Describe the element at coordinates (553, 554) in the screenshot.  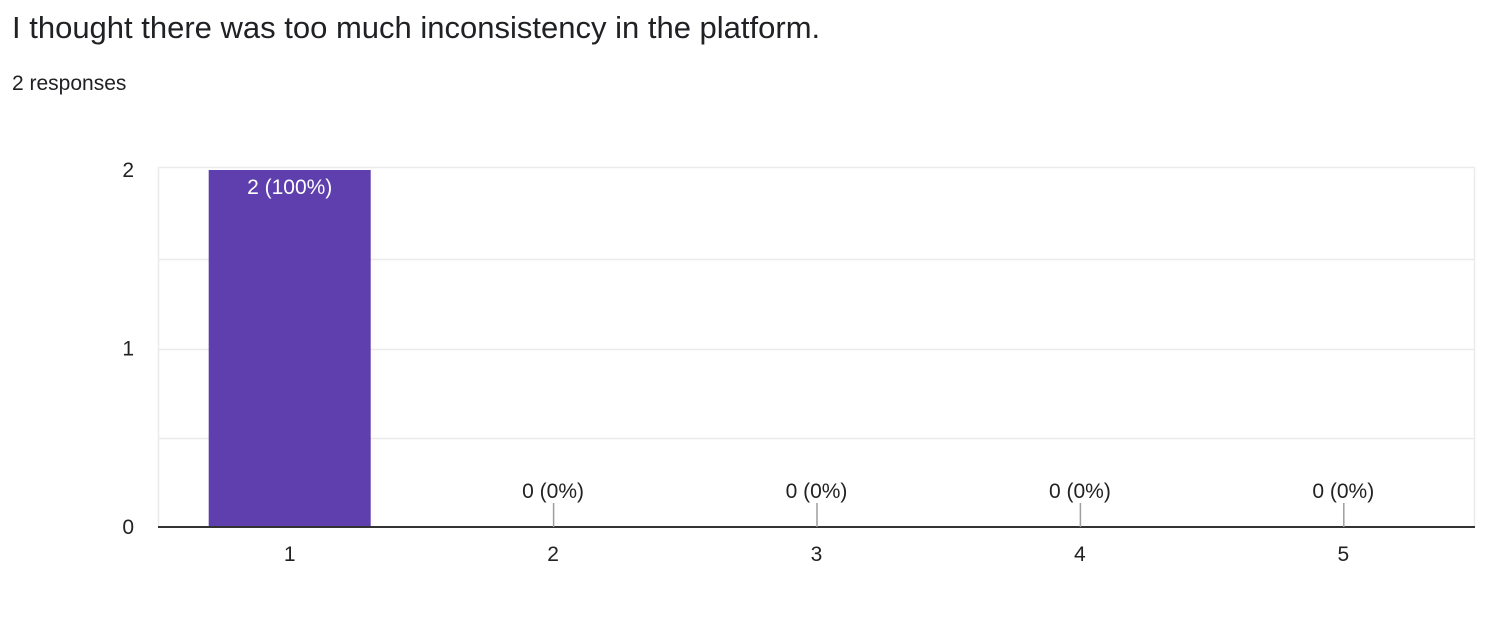
I see `x-tick-label: 2` at that location.